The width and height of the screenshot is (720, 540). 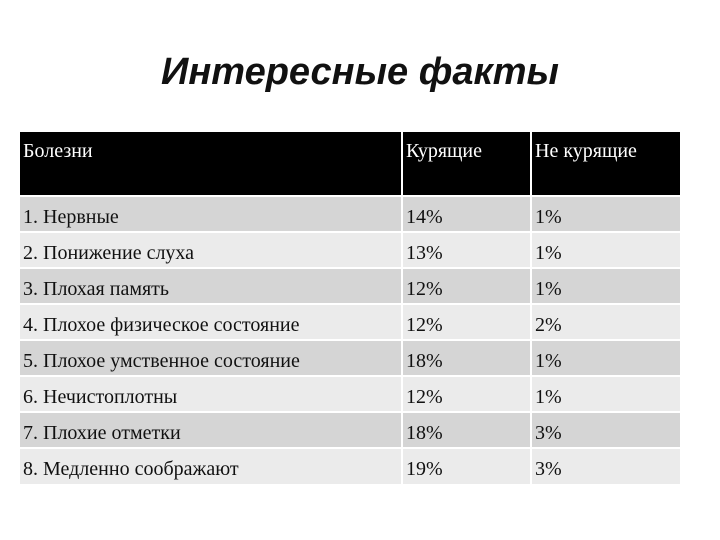 I want to click on disease-cell: 5. Плохое умственное состояние, so click(x=211, y=357).